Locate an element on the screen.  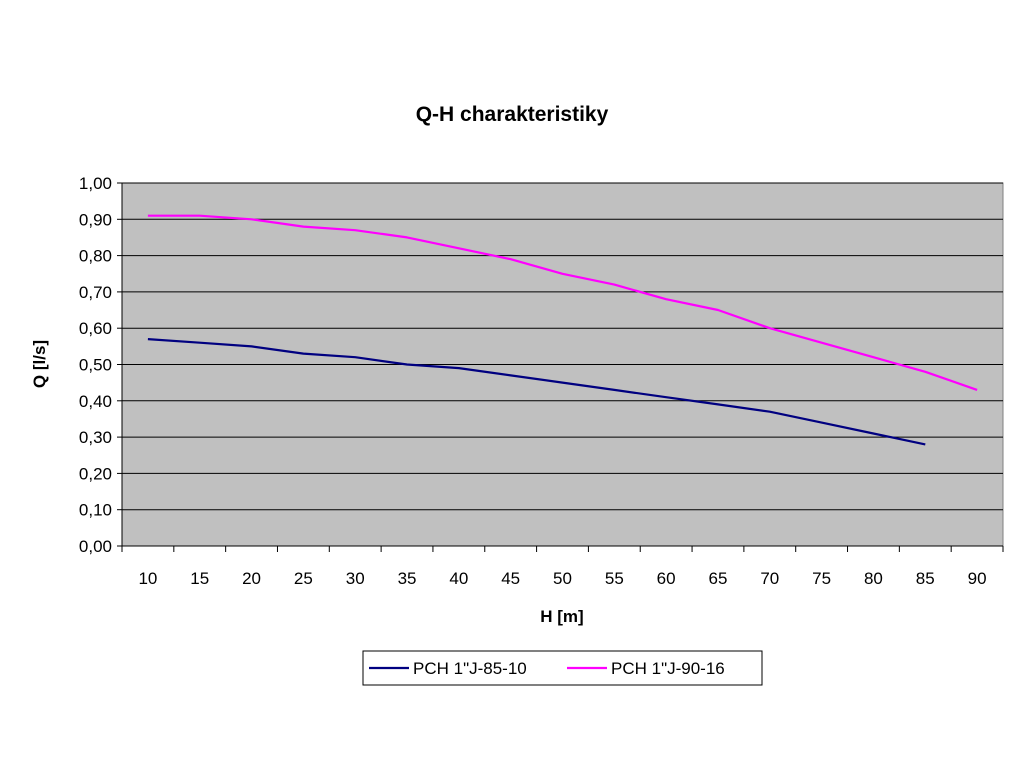
y-tick-label: 1,00 is located at coordinates (95, 183).